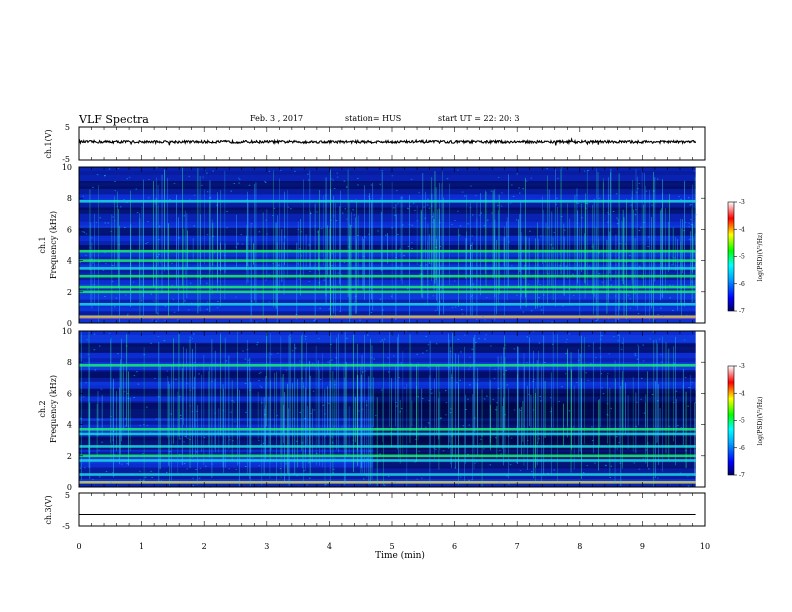  What do you see at coordinates (387, 141) in the screenshot?
I see `ch1-waveform-trace` at bounding box center [387, 141].